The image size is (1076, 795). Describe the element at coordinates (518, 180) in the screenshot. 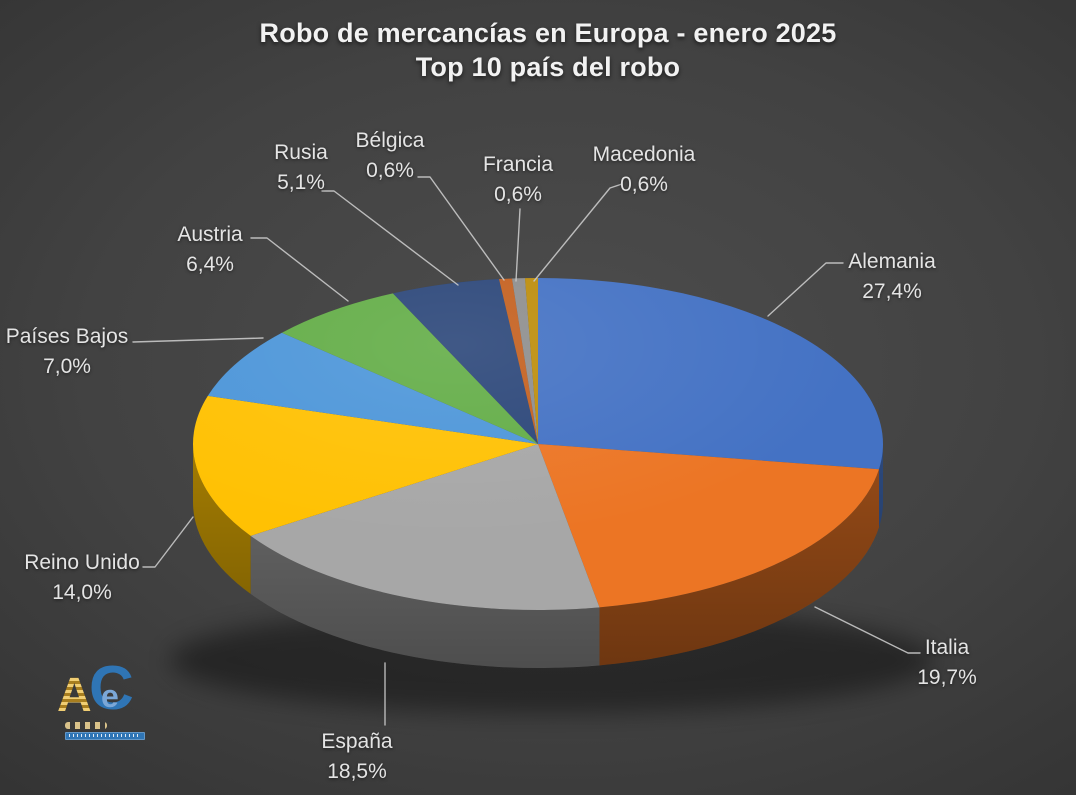

I see `slice-label-francia: Francia 0,6%` at that location.